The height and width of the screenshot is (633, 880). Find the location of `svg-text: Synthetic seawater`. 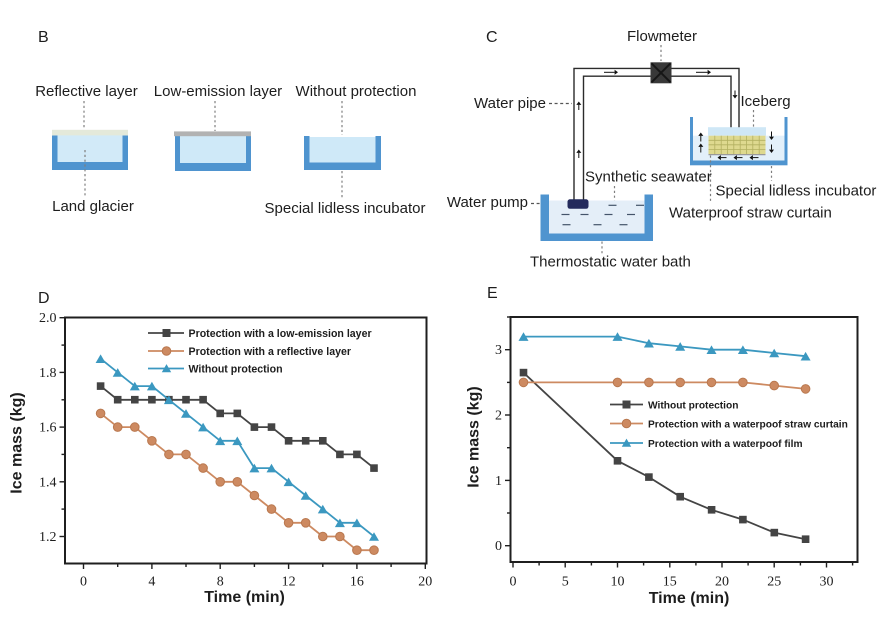

svg-text: Synthetic seawater is located at coordinates (648, 177).